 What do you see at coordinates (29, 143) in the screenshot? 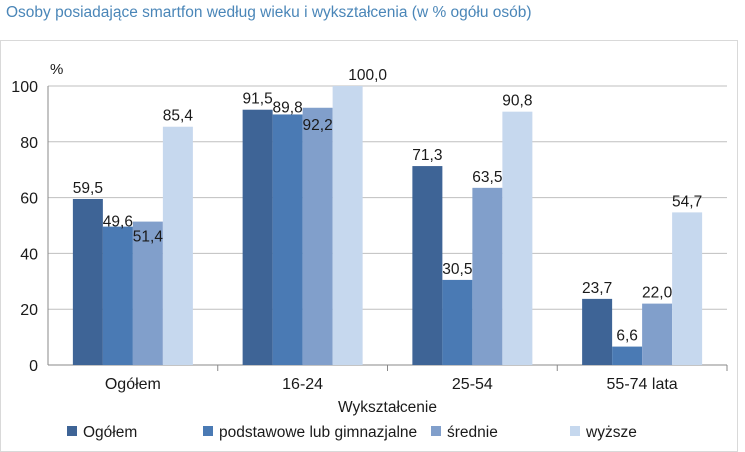
I see `y-tick-label: 80` at bounding box center [29, 143].